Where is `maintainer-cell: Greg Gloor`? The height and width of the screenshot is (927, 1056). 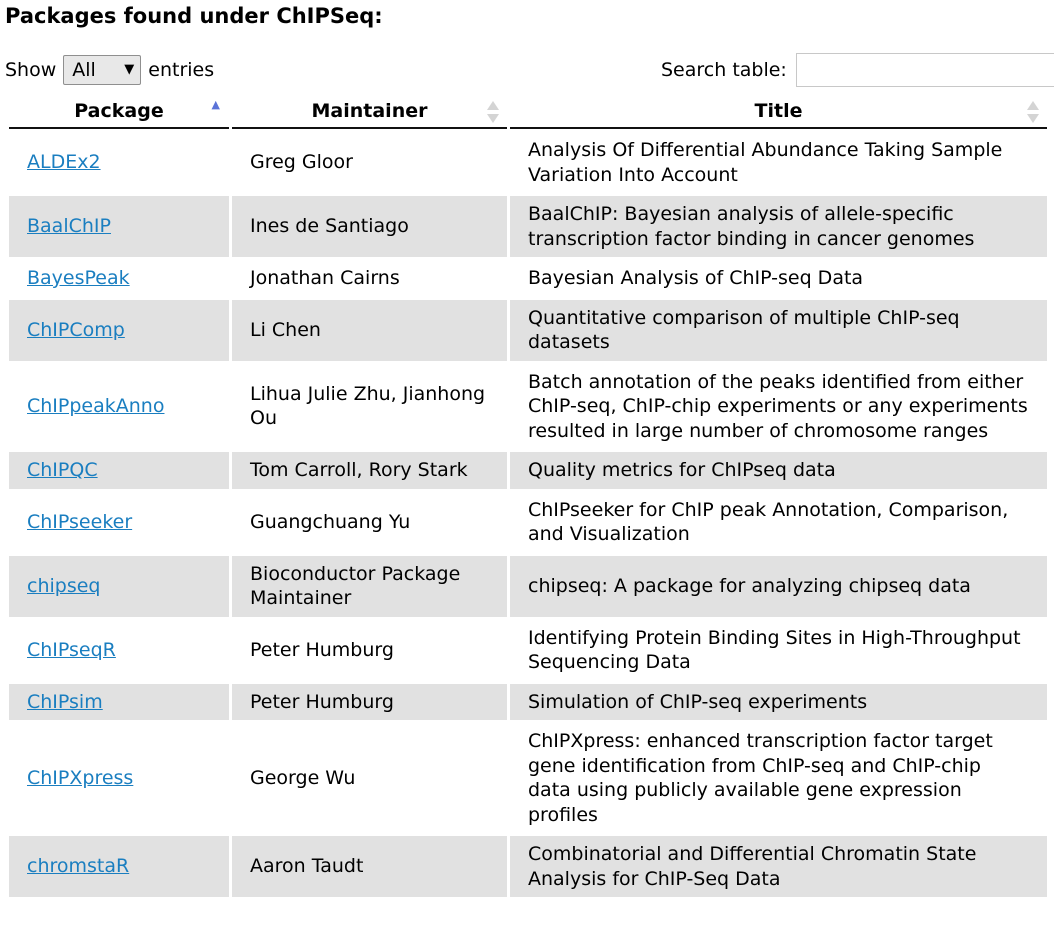 maintainer-cell: Greg Gloor is located at coordinates (301, 162).